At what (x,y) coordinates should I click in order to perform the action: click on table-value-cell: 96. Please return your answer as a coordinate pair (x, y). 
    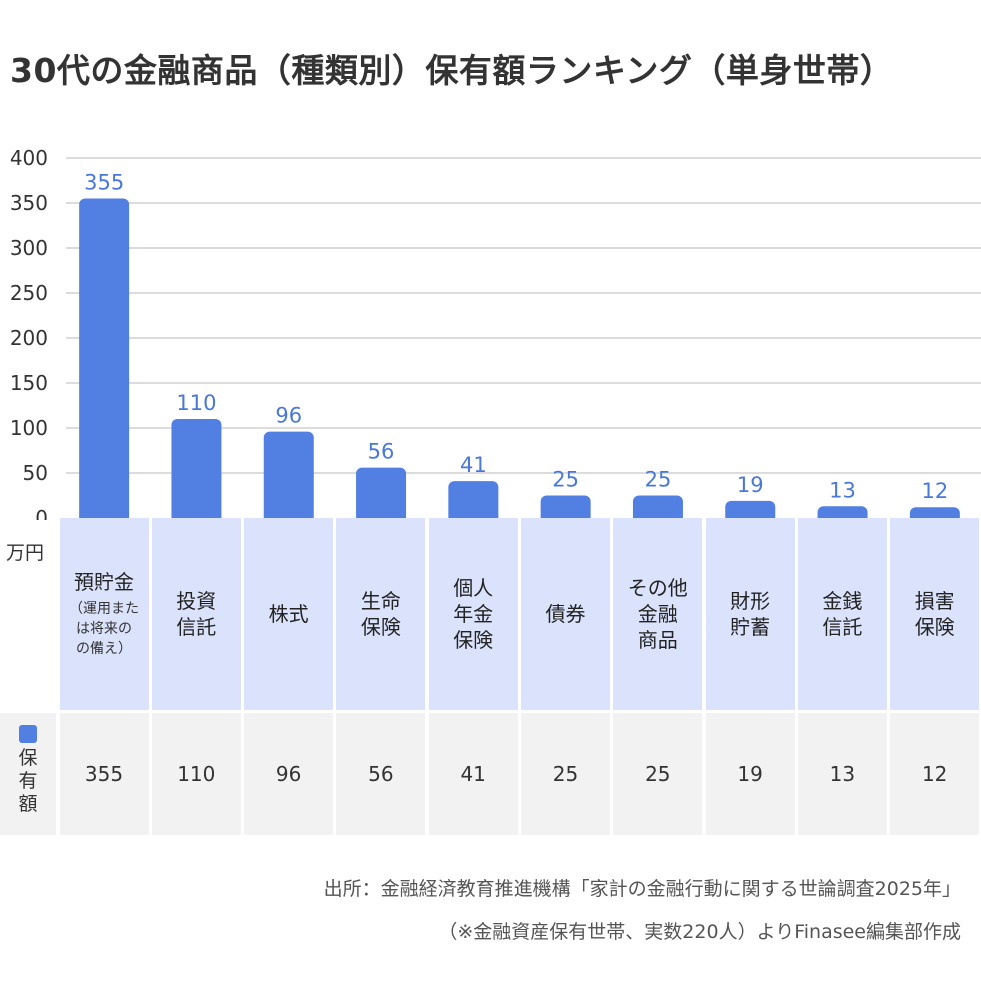
    Looking at the image, I should click on (289, 774).